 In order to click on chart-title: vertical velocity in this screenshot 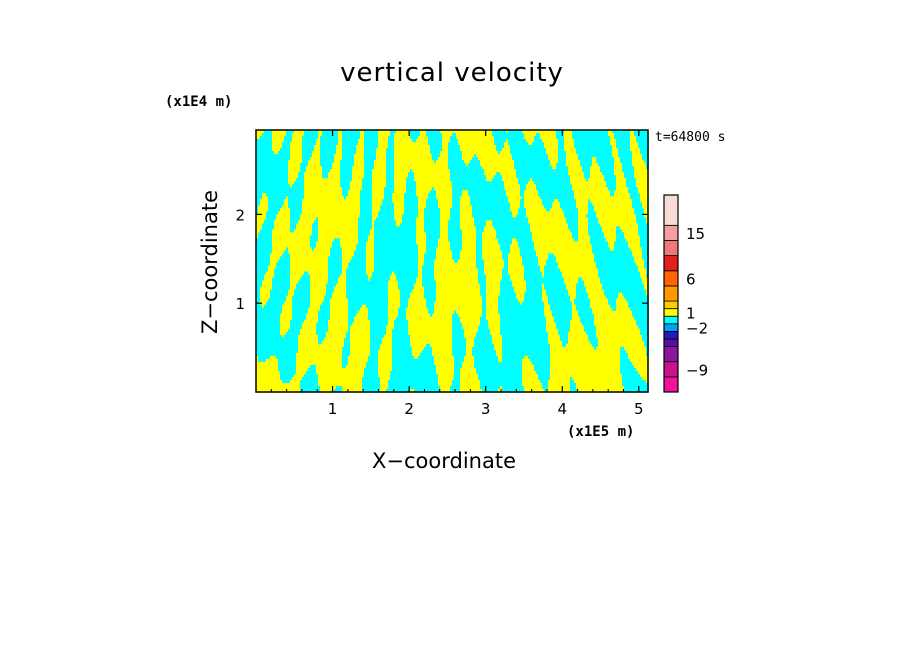, I will do `click(452, 73)`.